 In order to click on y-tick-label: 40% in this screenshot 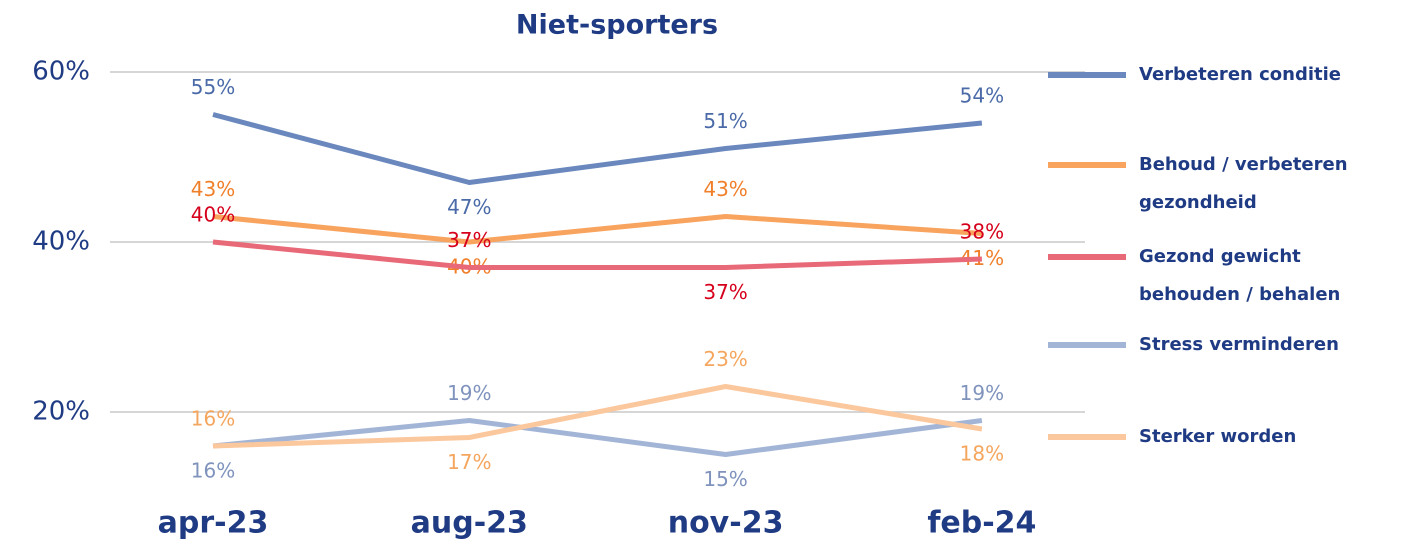, I will do `click(61, 242)`.